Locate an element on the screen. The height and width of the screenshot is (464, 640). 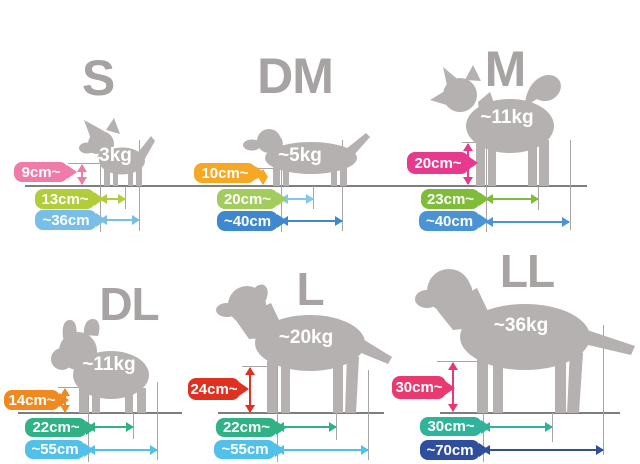
shiba-silhouette is located at coordinates (495, 125).